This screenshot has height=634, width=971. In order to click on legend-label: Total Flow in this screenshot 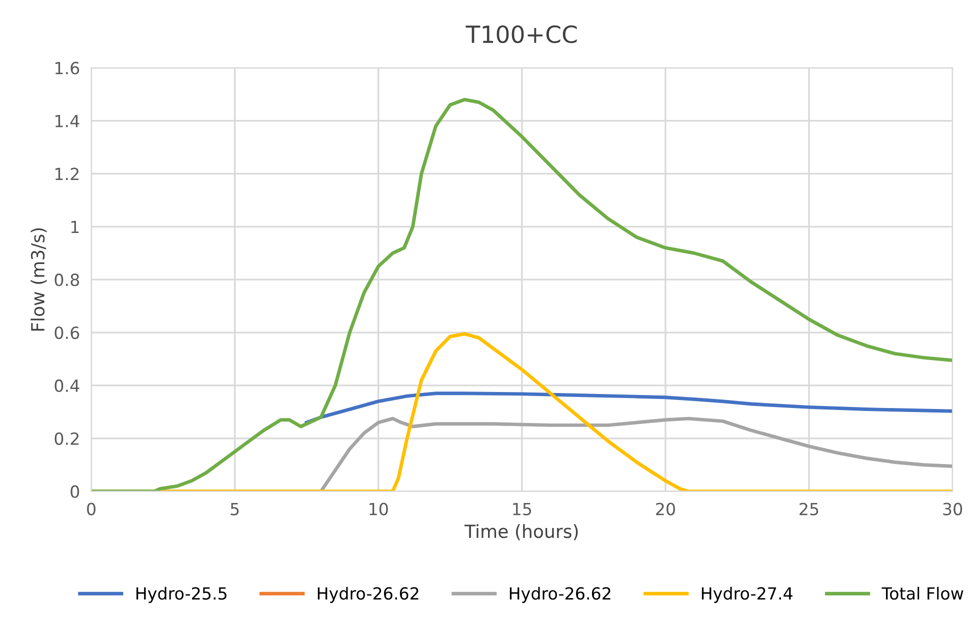, I will do `click(923, 593)`.